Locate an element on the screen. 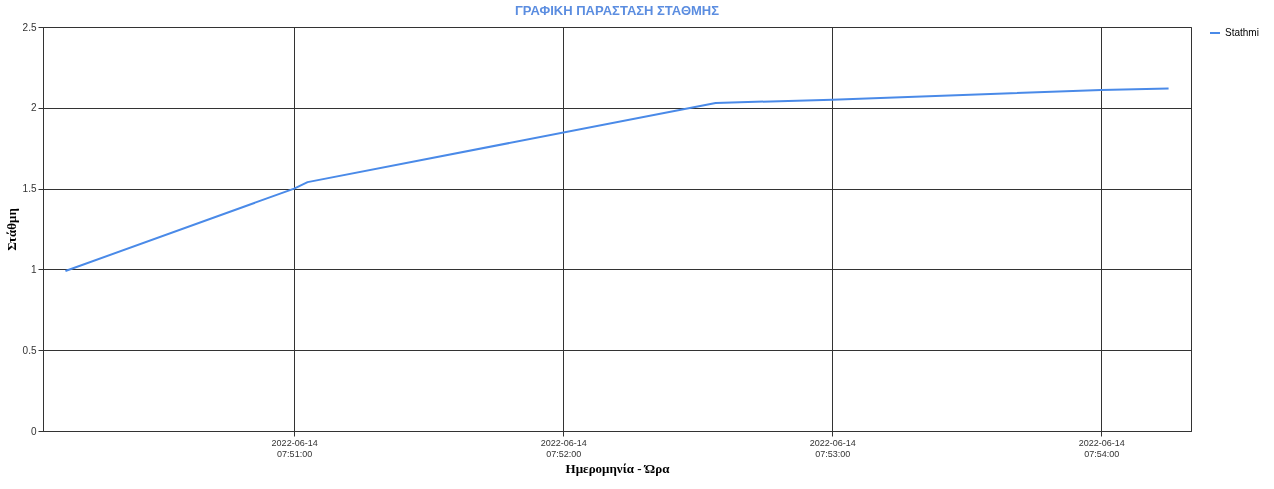 This screenshot has width=1274, height=489. x-tick-label: 2022-06-14 07:53:00 is located at coordinates (832, 448).